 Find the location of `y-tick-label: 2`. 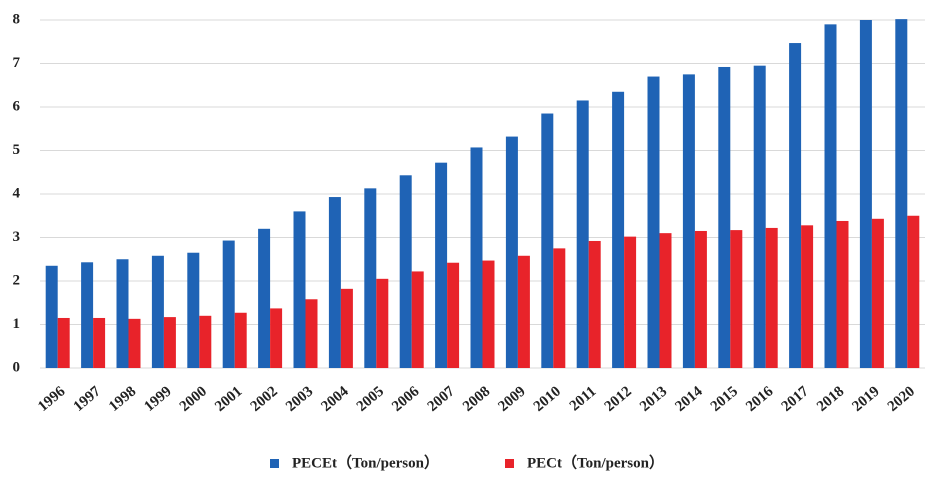

y-tick-label: 2 is located at coordinates (17, 280).